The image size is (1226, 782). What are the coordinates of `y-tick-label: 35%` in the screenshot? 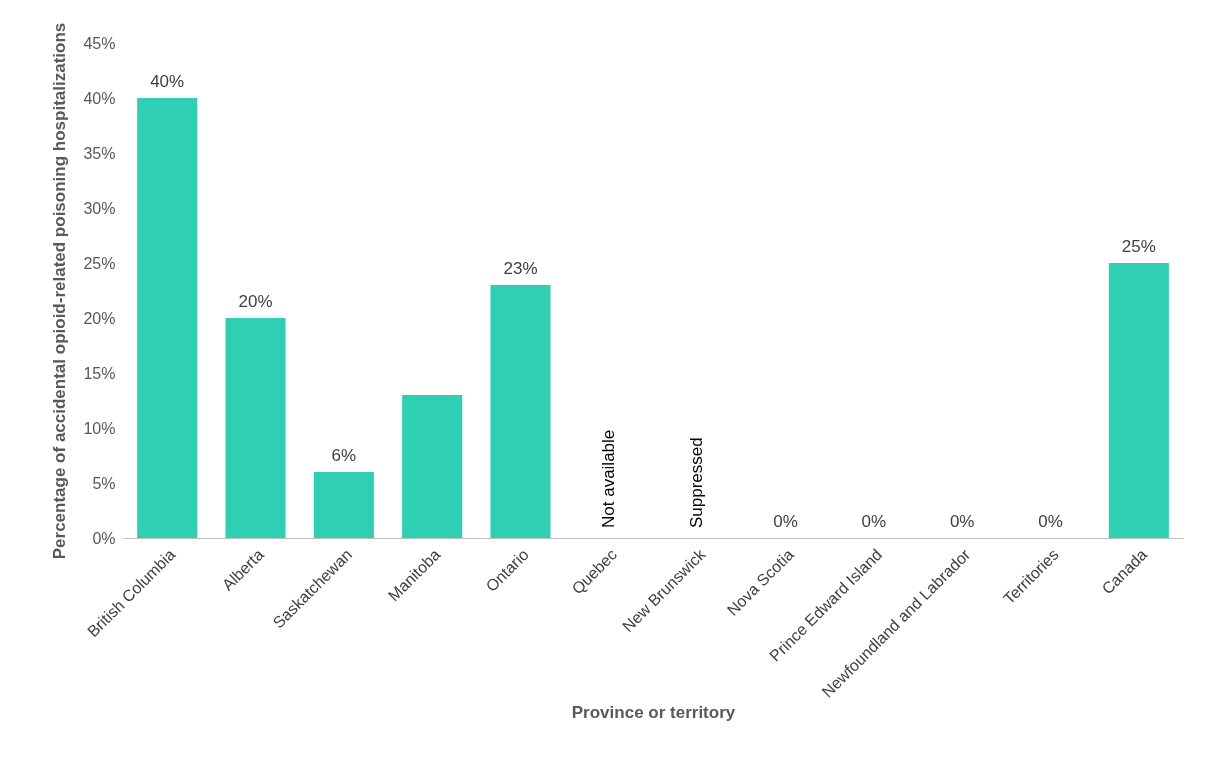 It's located at (99, 153).